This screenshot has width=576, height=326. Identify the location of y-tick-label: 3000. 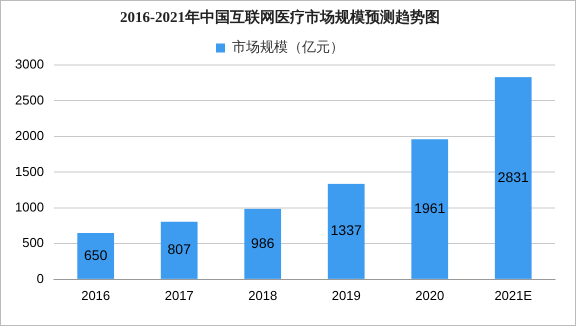
(29, 64).